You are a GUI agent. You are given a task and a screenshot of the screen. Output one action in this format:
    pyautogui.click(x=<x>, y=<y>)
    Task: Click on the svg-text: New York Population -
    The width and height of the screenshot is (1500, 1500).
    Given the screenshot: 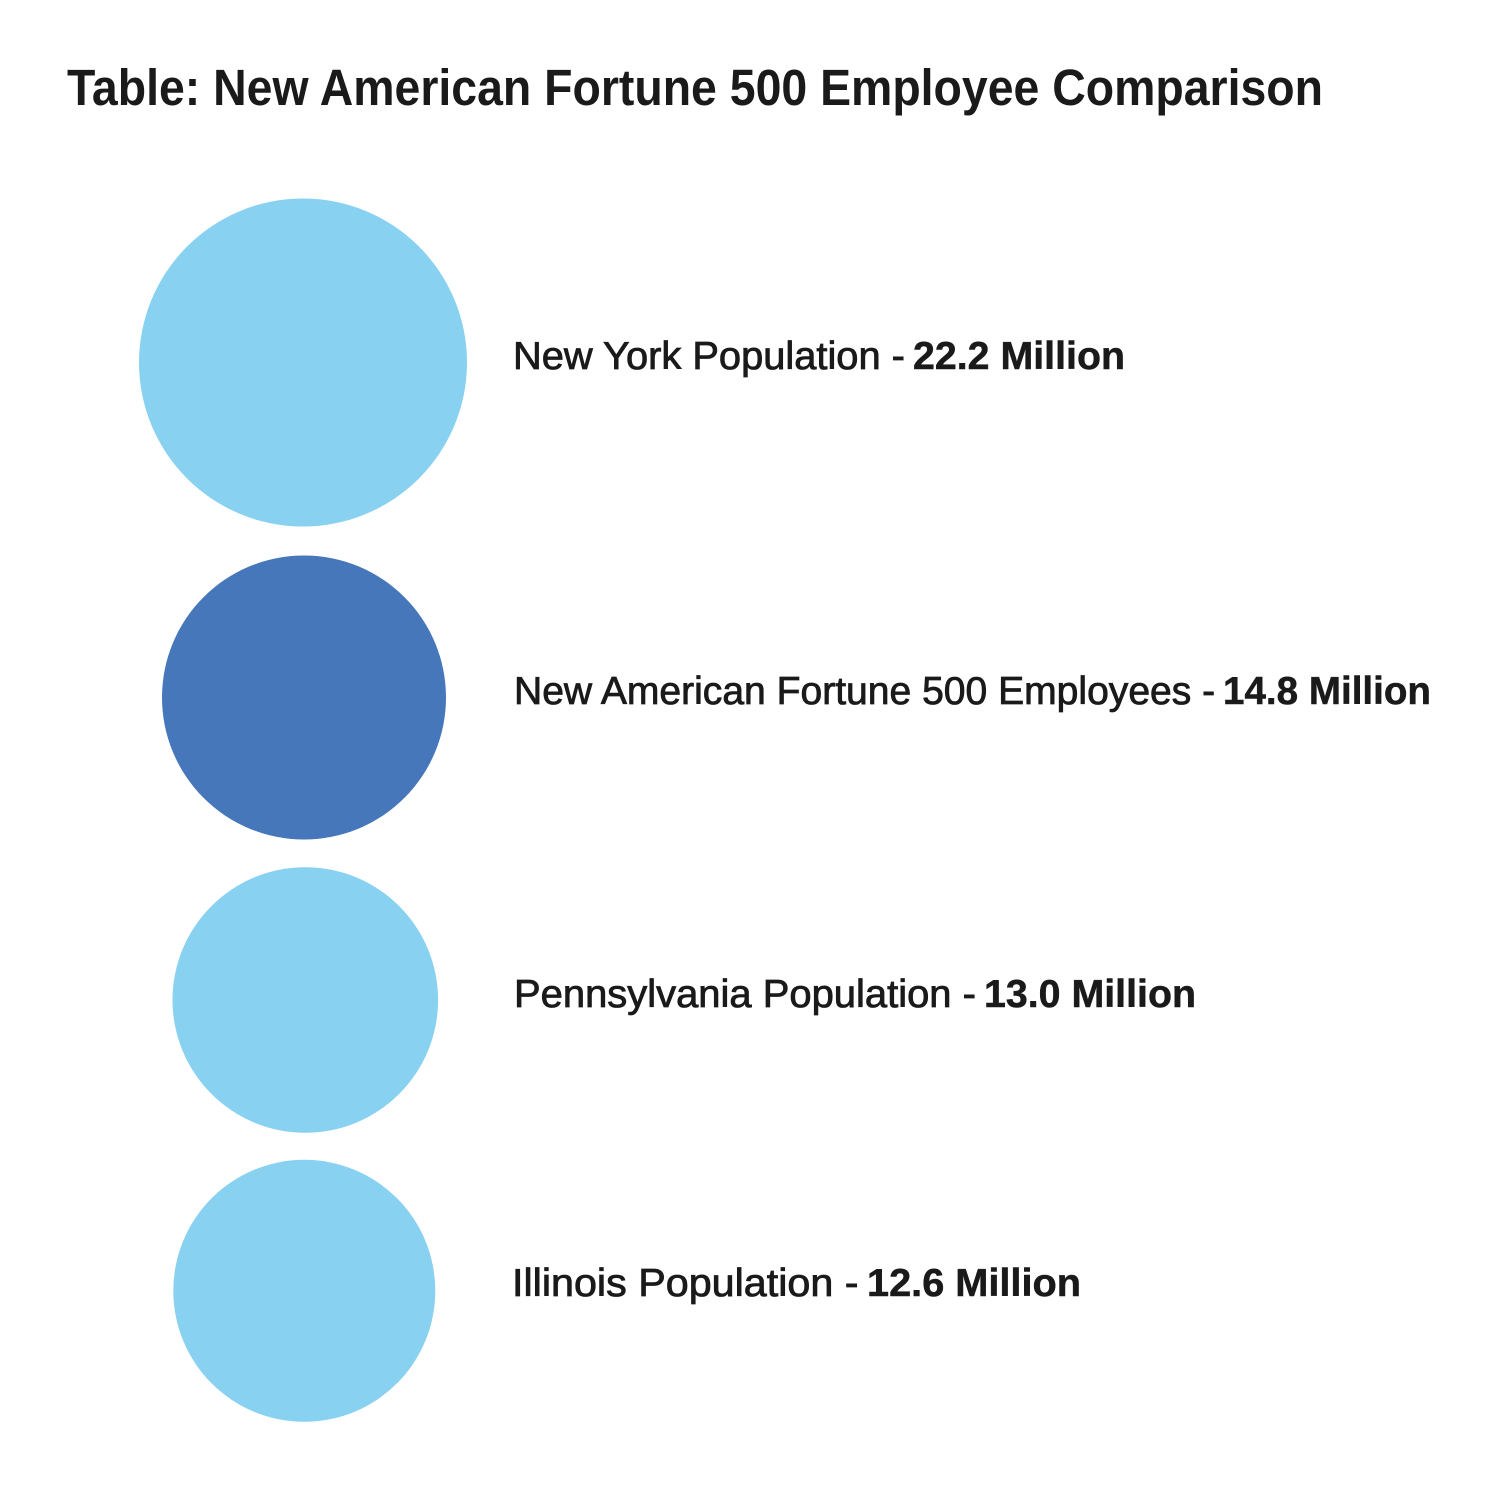 What is the action you would take?
    pyautogui.click(x=714, y=356)
    